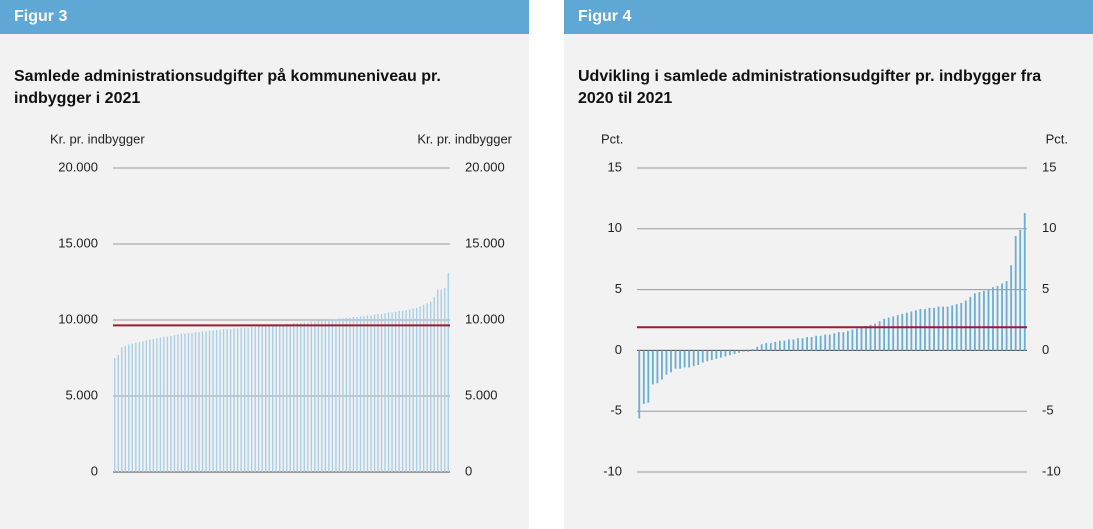  What do you see at coordinates (264, 17) in the screenshot?
I see `figure-header: Figur 3` at bounding box center [264, 17].